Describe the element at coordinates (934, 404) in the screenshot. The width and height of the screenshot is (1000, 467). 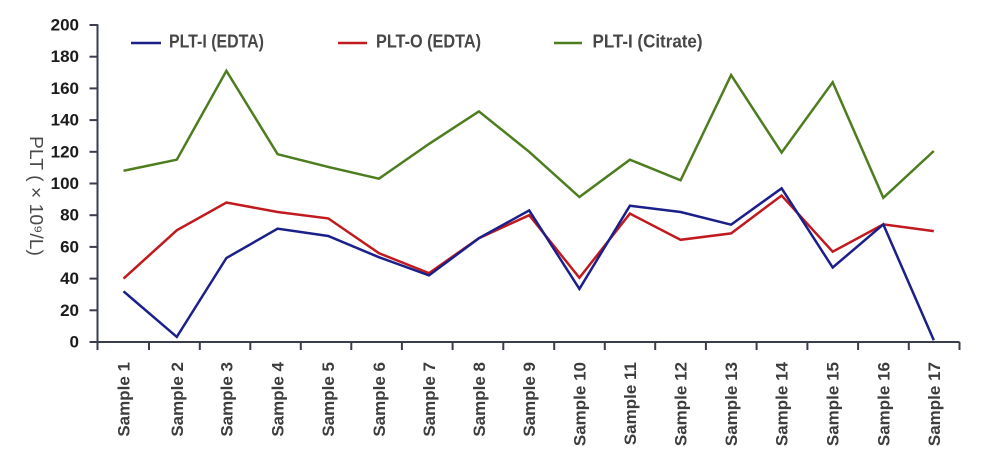
I see `svg-text: Sample 17` at that location.